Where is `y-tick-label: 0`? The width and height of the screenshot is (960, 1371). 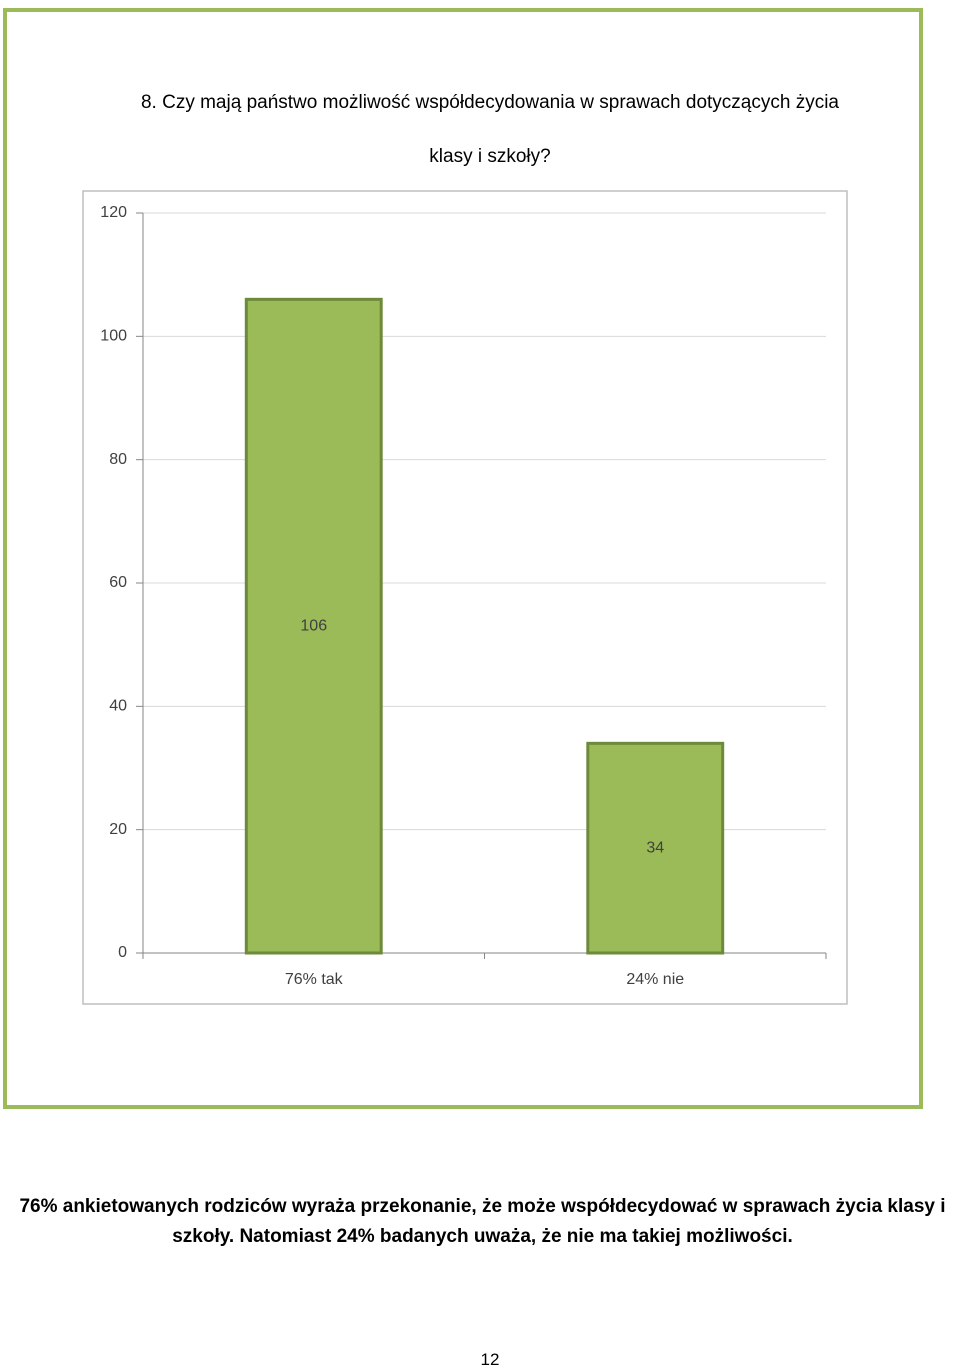
y-tick-label: 0 is located at coordinates (122, 952).